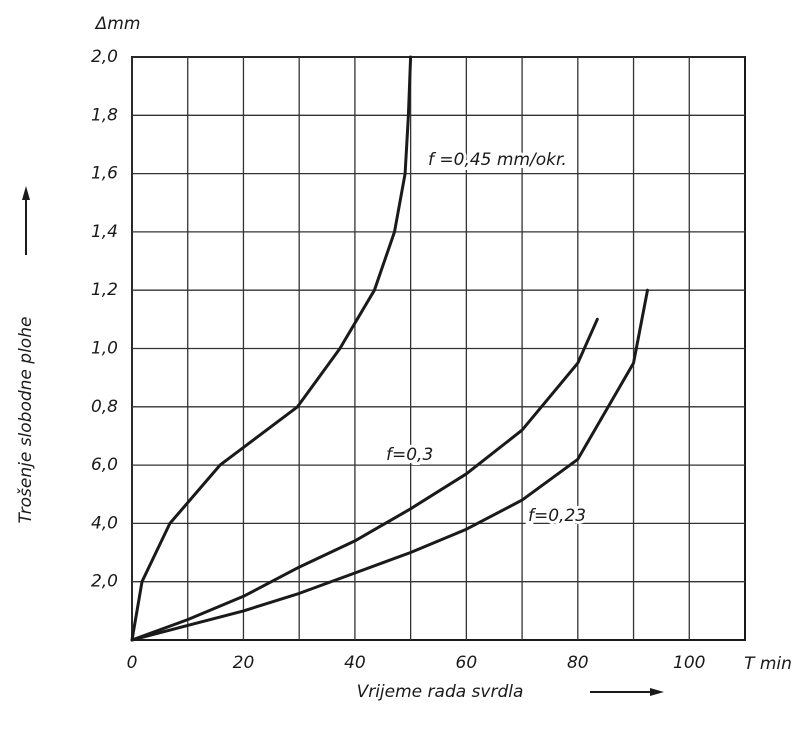 This screenshot has width=805, height=733. What do you see at coordinates (117, 24) in the screenshot?
I see `y-unit: Δmm` at bounding box center [117, 24].